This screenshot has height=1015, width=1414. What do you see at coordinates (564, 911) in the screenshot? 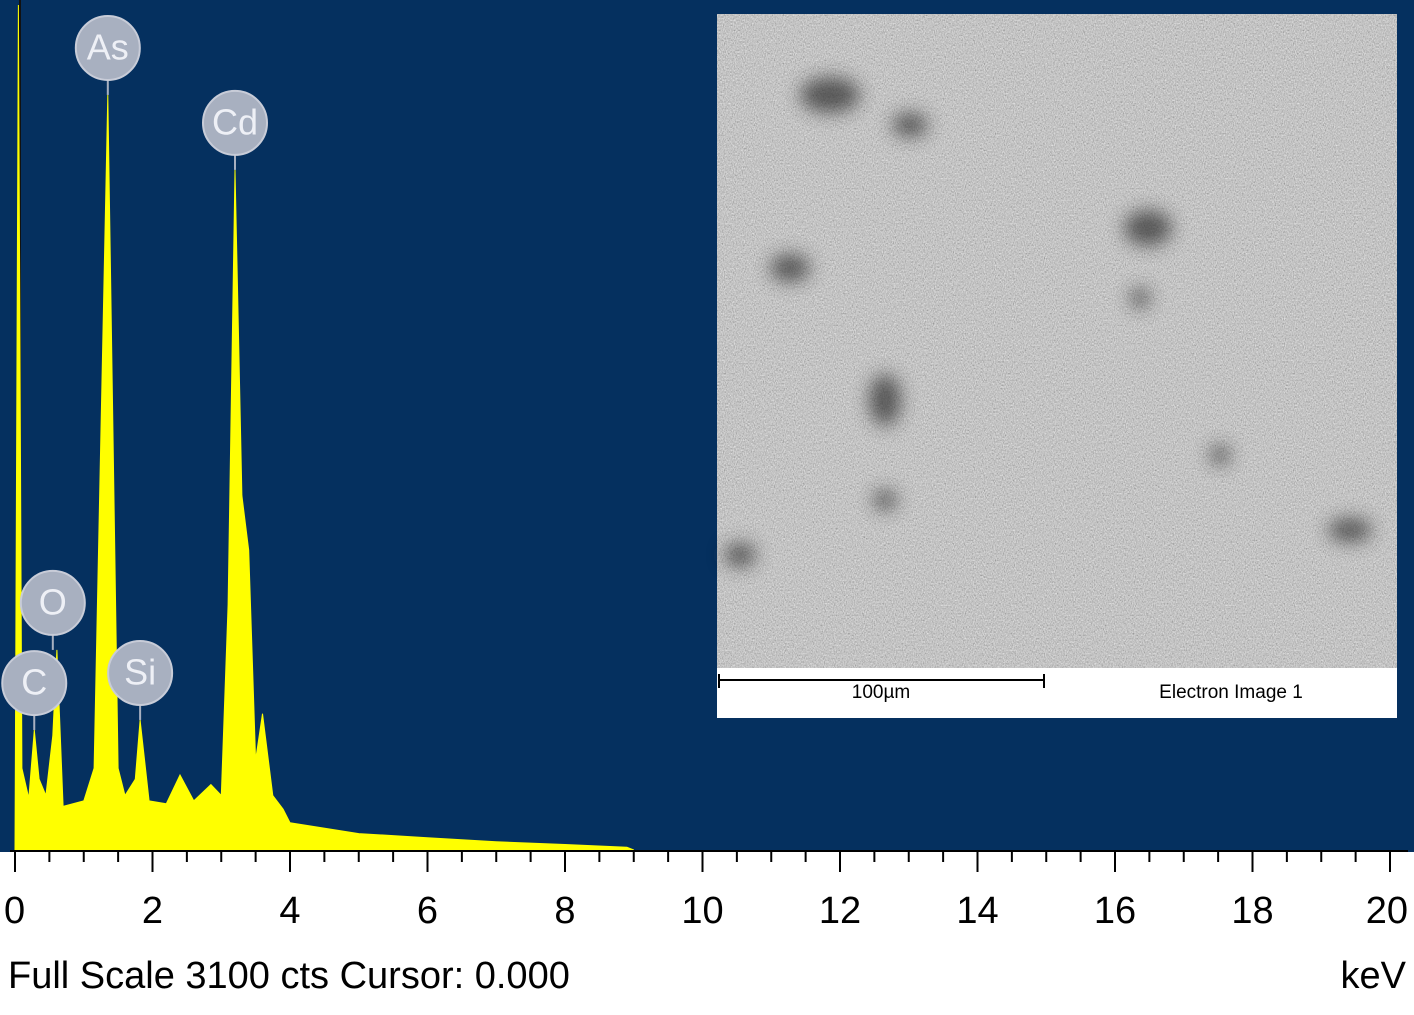
I see `x-tick-label: 8` at bounding box center [564, 911].